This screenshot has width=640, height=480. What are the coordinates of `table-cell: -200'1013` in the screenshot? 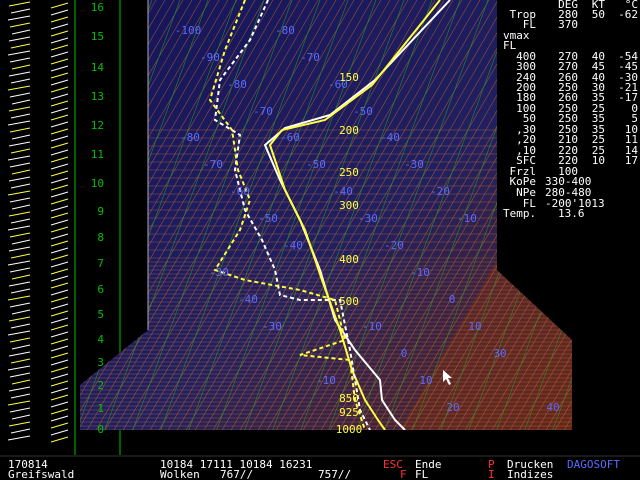 It's located at (575, 203).